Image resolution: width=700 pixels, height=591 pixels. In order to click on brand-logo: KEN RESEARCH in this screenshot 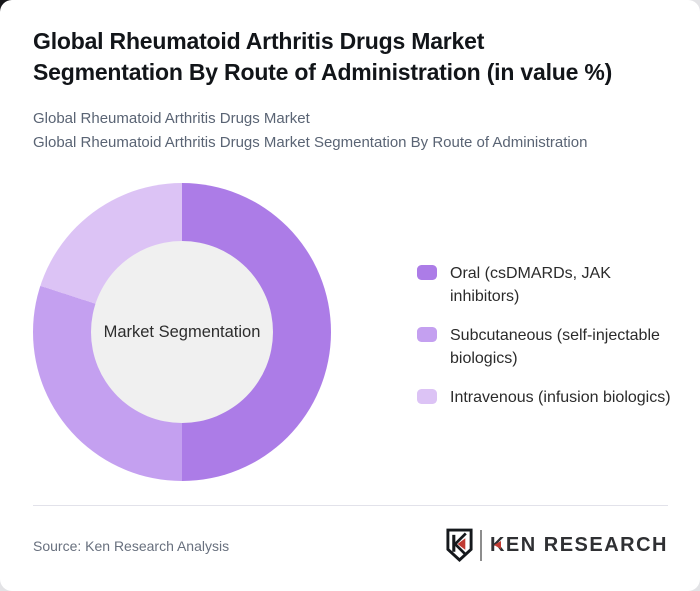, I will do `click(556, 545)`.